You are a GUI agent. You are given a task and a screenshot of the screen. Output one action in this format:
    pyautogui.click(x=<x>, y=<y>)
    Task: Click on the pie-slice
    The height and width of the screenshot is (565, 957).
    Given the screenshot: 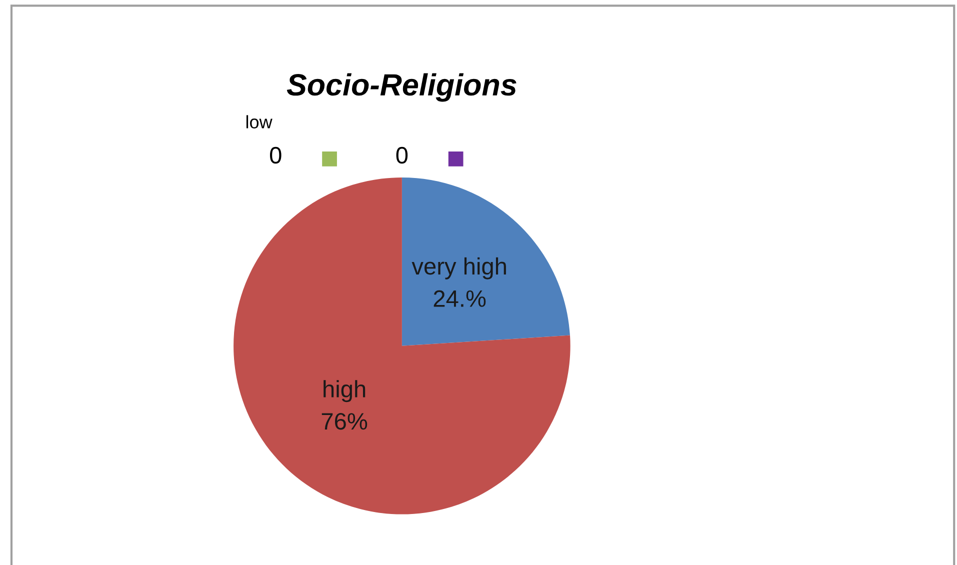 What is the action you would take?
    pyautogui.click(x=486, y=261)
    